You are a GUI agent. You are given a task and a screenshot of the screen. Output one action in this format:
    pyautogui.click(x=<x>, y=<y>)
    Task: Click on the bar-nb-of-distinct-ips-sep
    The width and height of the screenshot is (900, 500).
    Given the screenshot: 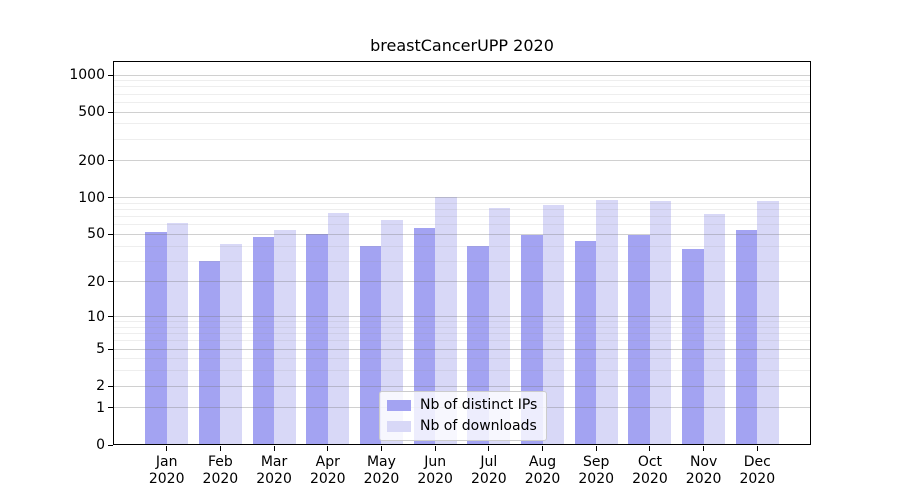 What is the action you would take?
    pyautogui.click(x=585, y=343)
    